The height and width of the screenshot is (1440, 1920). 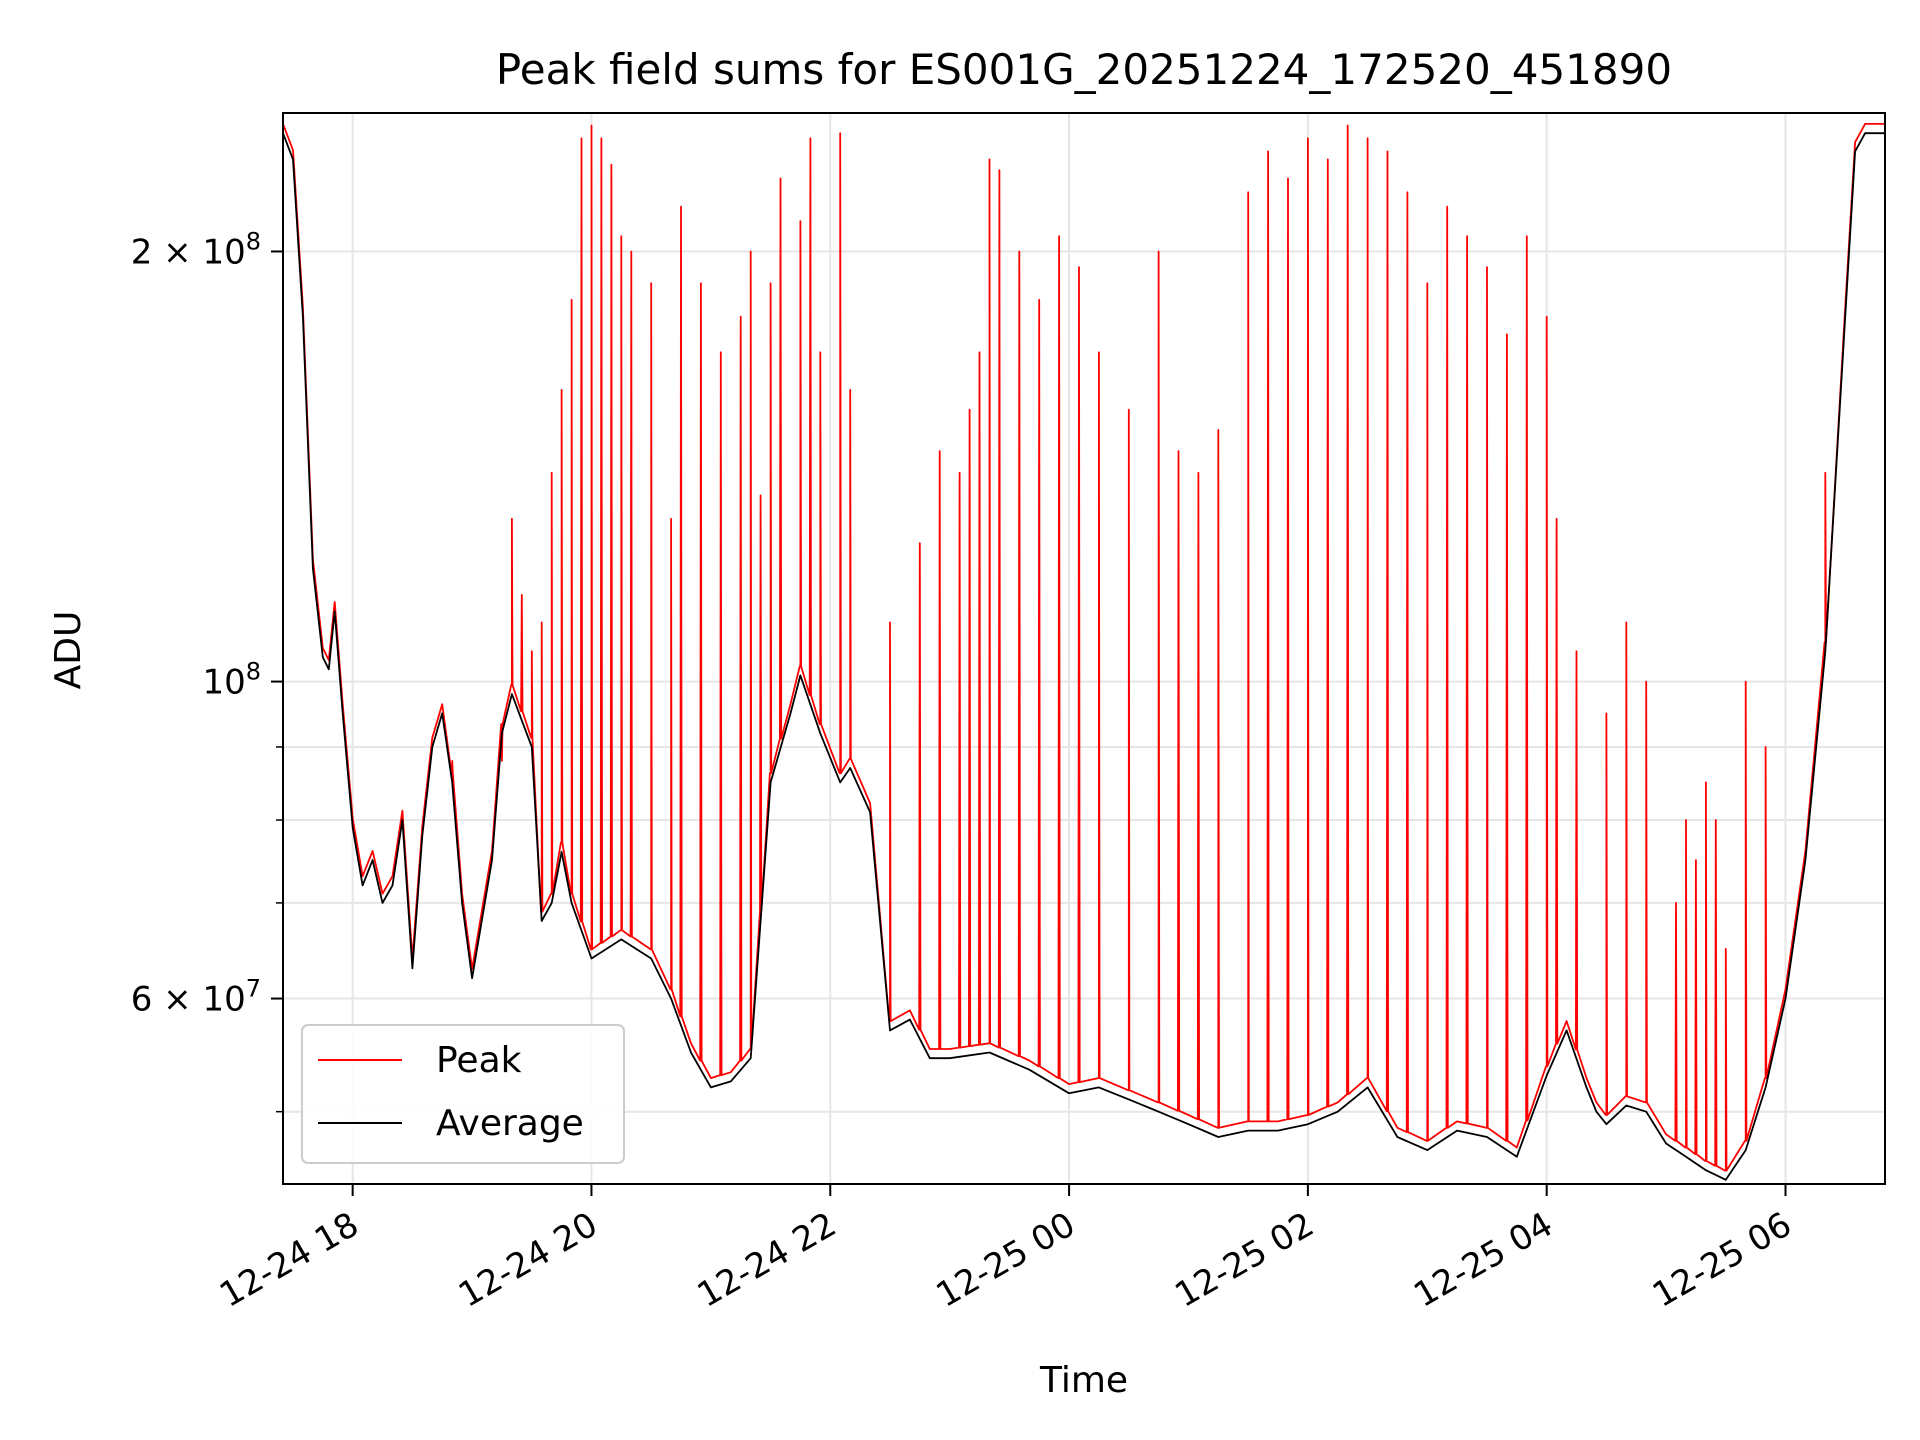 What do you see at coordinates (231, 680) in the screenshot?
I see `y-tick-label: 108` at bounding box center [231, 680].